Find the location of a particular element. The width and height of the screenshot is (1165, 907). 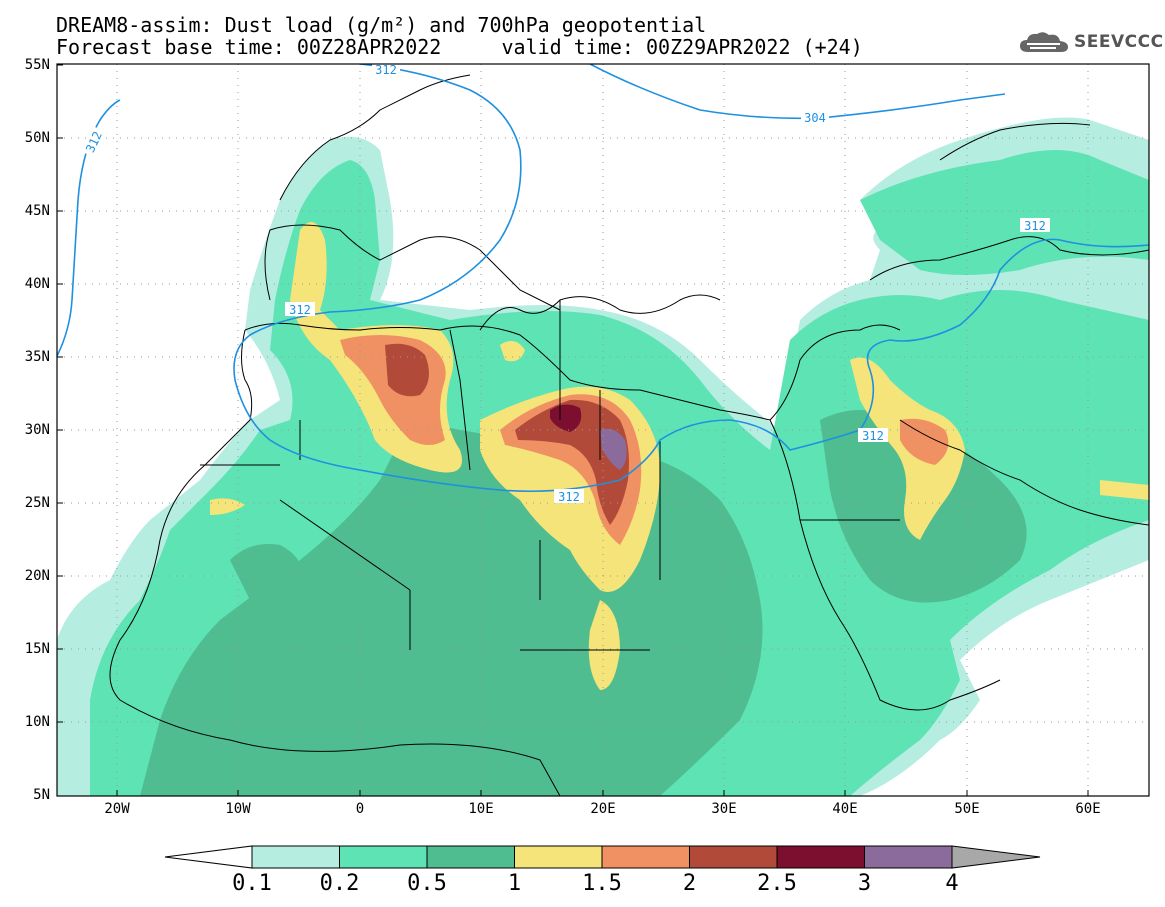

lon-label: 30E is located at coordinates (724, 809).